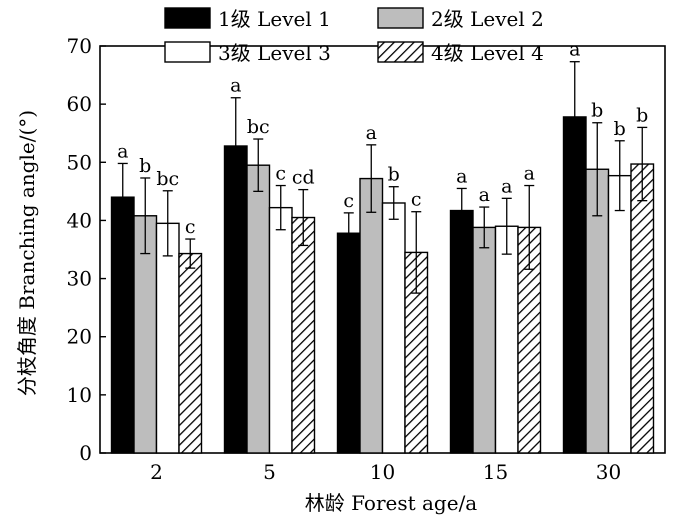  Describe the element at coordinates (79, 395) in the screenshot. I see `y-tick-label: 10` at that location.